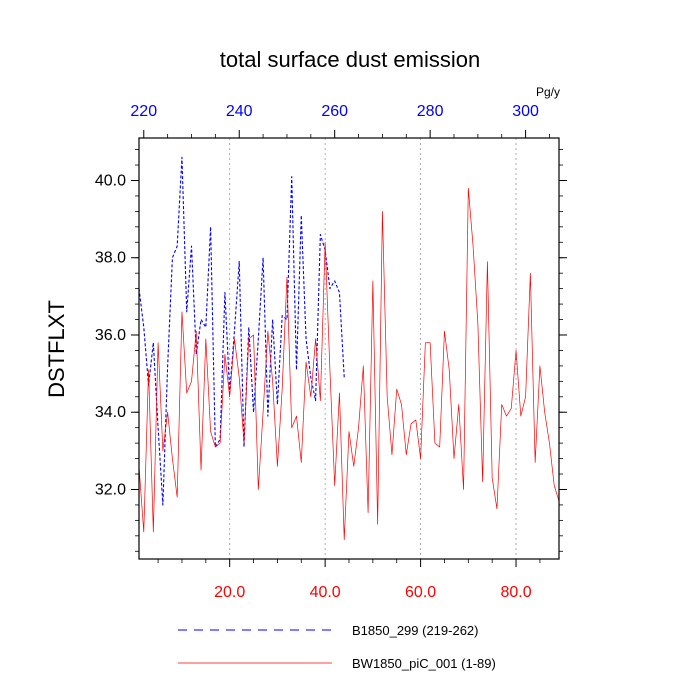 This screenshot has height=700, width=700. I want to click on y-tick-label: 34.0, so click(110, 412).